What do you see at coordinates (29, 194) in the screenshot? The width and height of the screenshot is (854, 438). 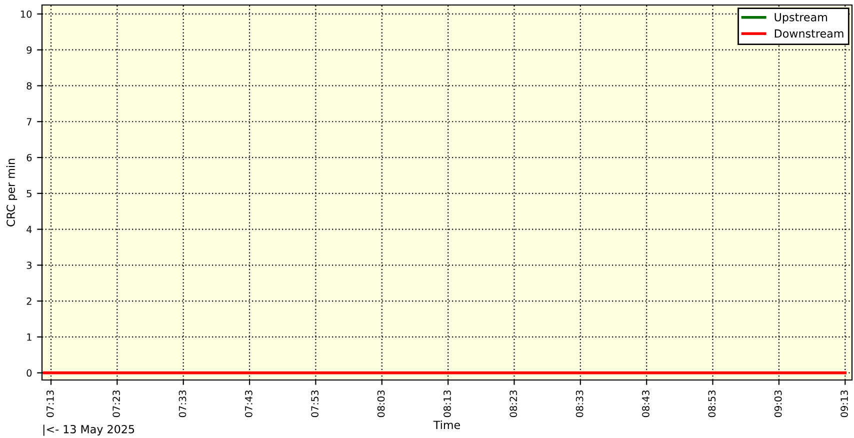 I see `y-tick-label: 5` at bounding box center [29, 194].